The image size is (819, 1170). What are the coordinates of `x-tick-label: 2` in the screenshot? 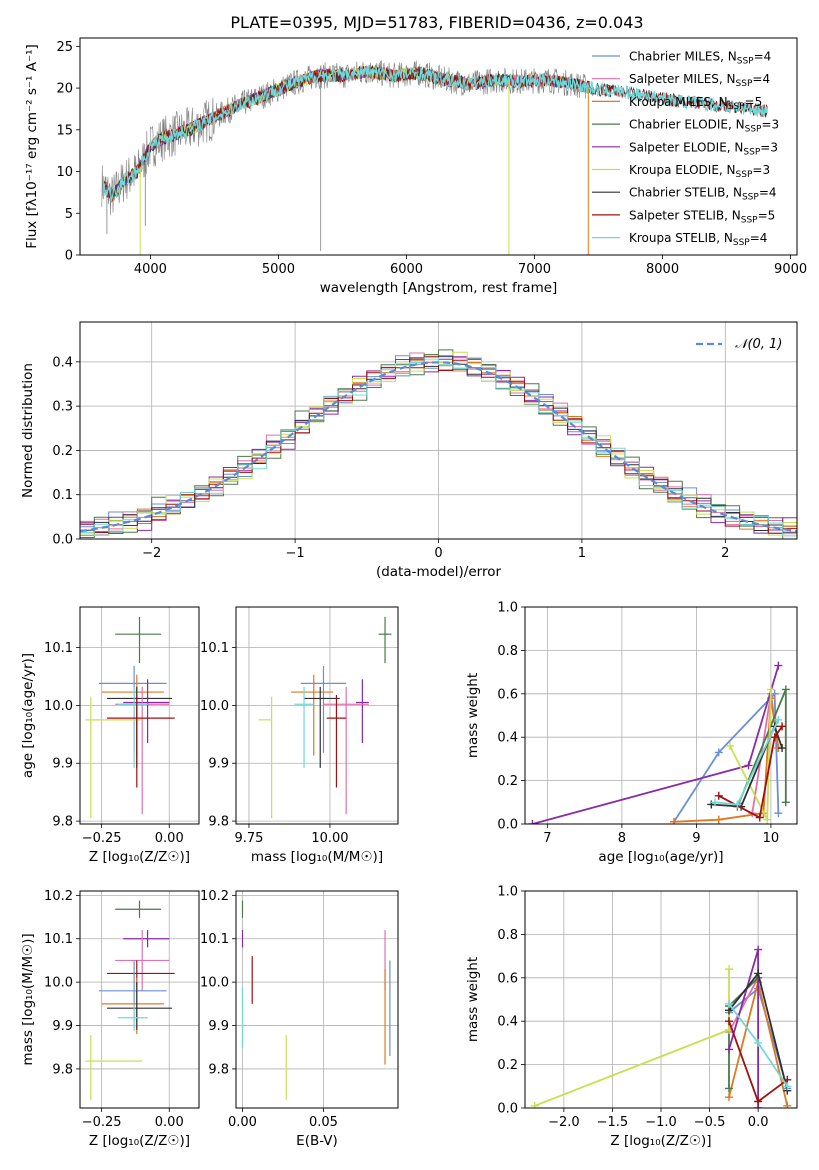 It's located at (725, 553).